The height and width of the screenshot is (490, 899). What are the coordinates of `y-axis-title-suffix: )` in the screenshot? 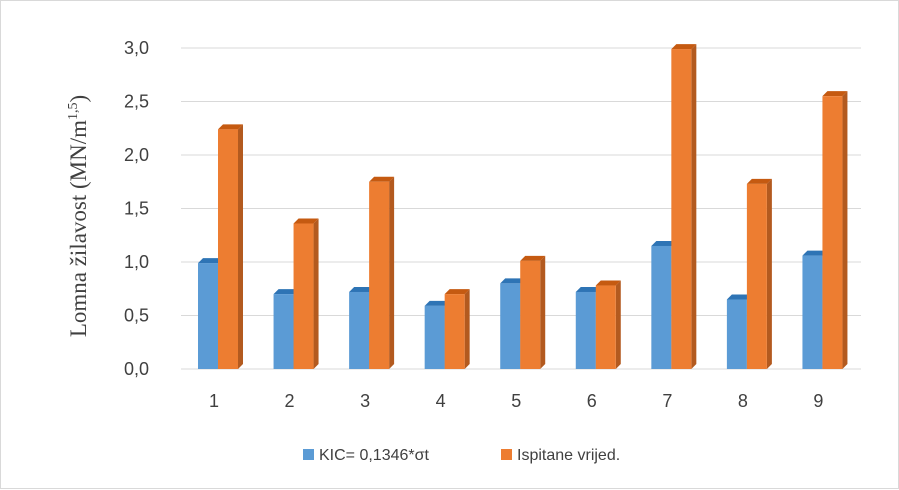 It's located at (78, 99).